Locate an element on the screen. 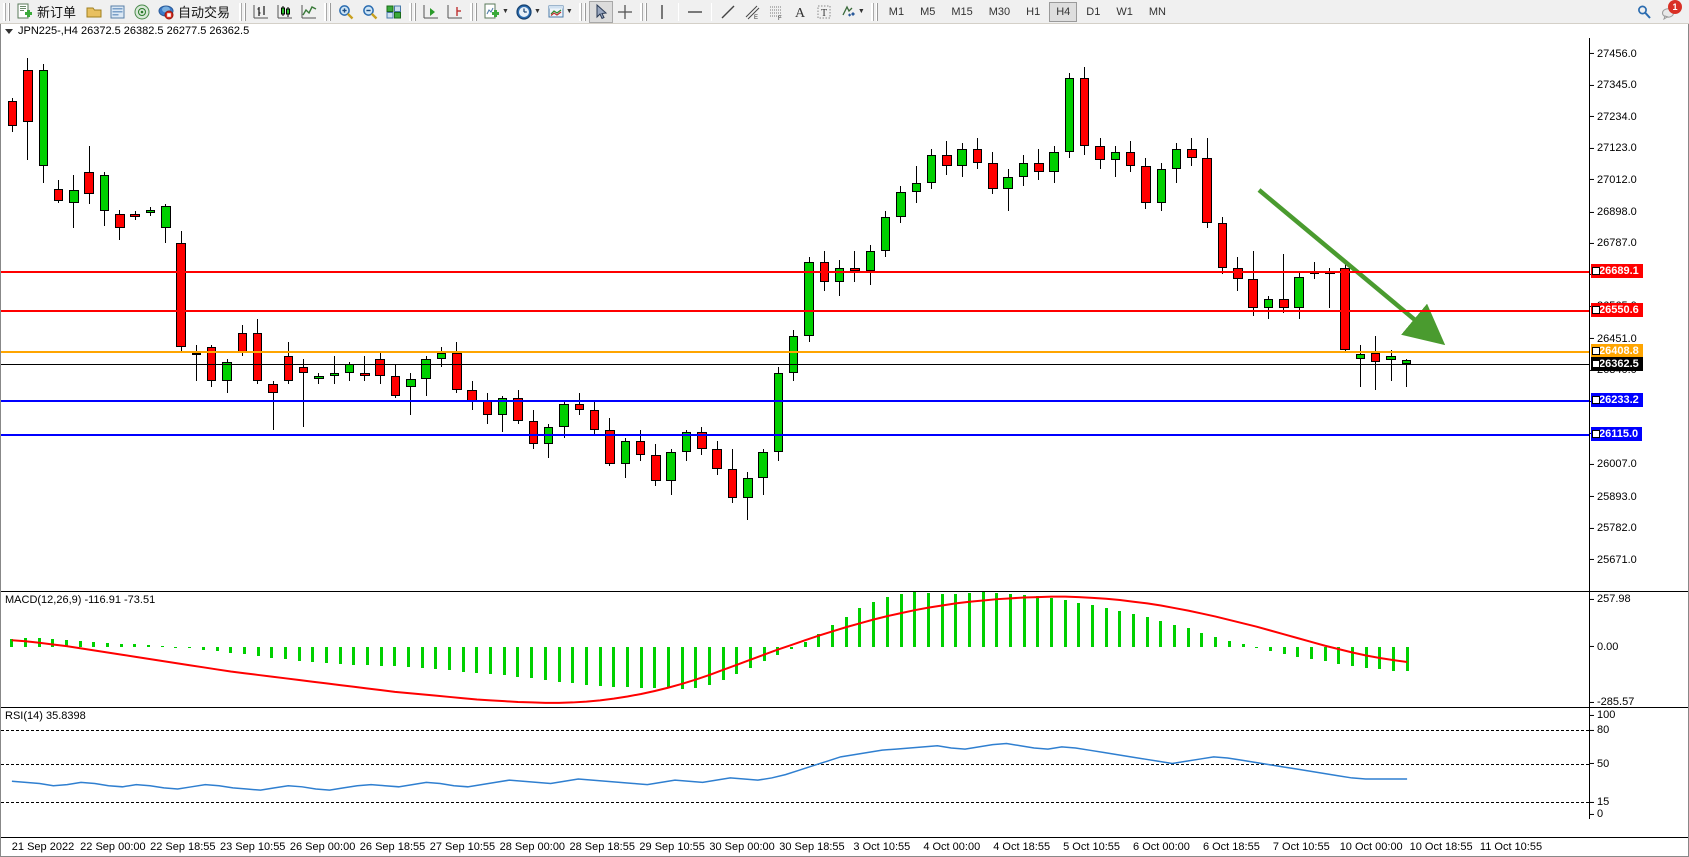  price-label-support-2: 26115.0 is located at coordinates (1617, 433).